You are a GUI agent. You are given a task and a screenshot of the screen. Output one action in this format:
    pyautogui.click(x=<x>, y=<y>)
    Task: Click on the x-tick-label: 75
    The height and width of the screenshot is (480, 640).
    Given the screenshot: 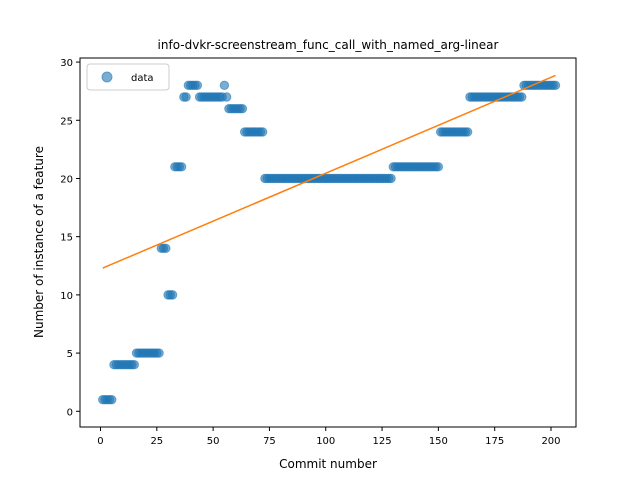 What is the action you would take?
    pyautogui.click(x=269, y=441)
    